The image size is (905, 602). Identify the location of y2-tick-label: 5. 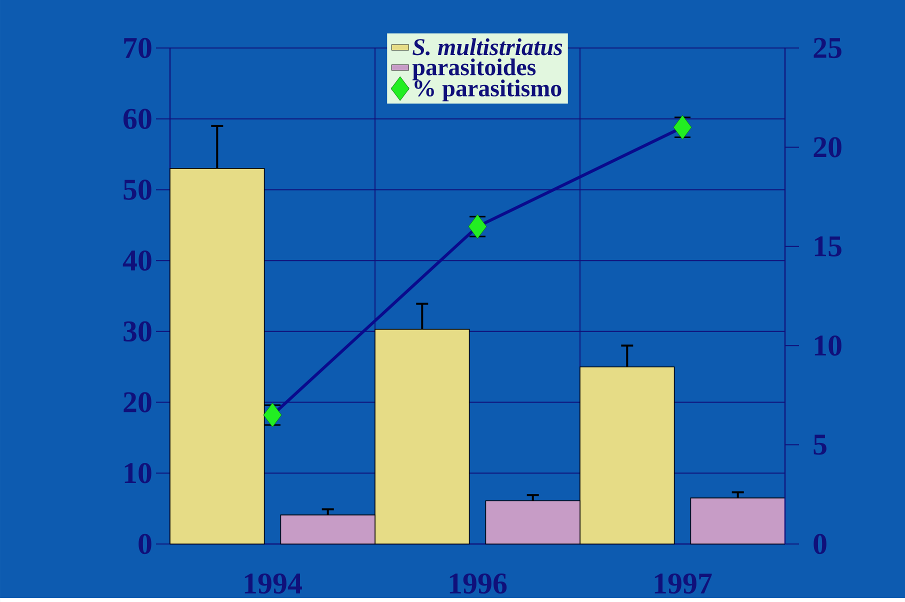
(820, 444).